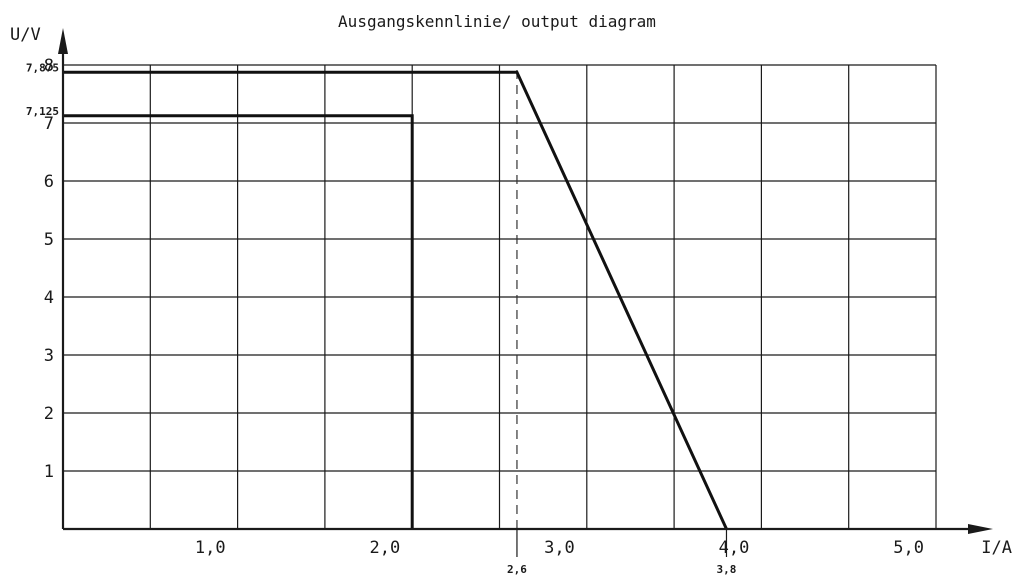 This screenshot has width=1016, height=581. Describe the element at coordinates (25, 35) in the screenshot. I see `y-axis-label: U/V` at that location.